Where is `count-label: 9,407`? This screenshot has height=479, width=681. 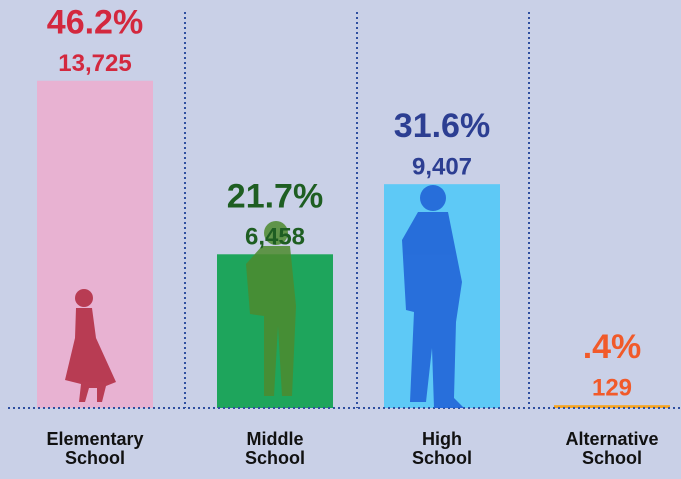 count-label: 9,407 is located at coordinates (442, 167).